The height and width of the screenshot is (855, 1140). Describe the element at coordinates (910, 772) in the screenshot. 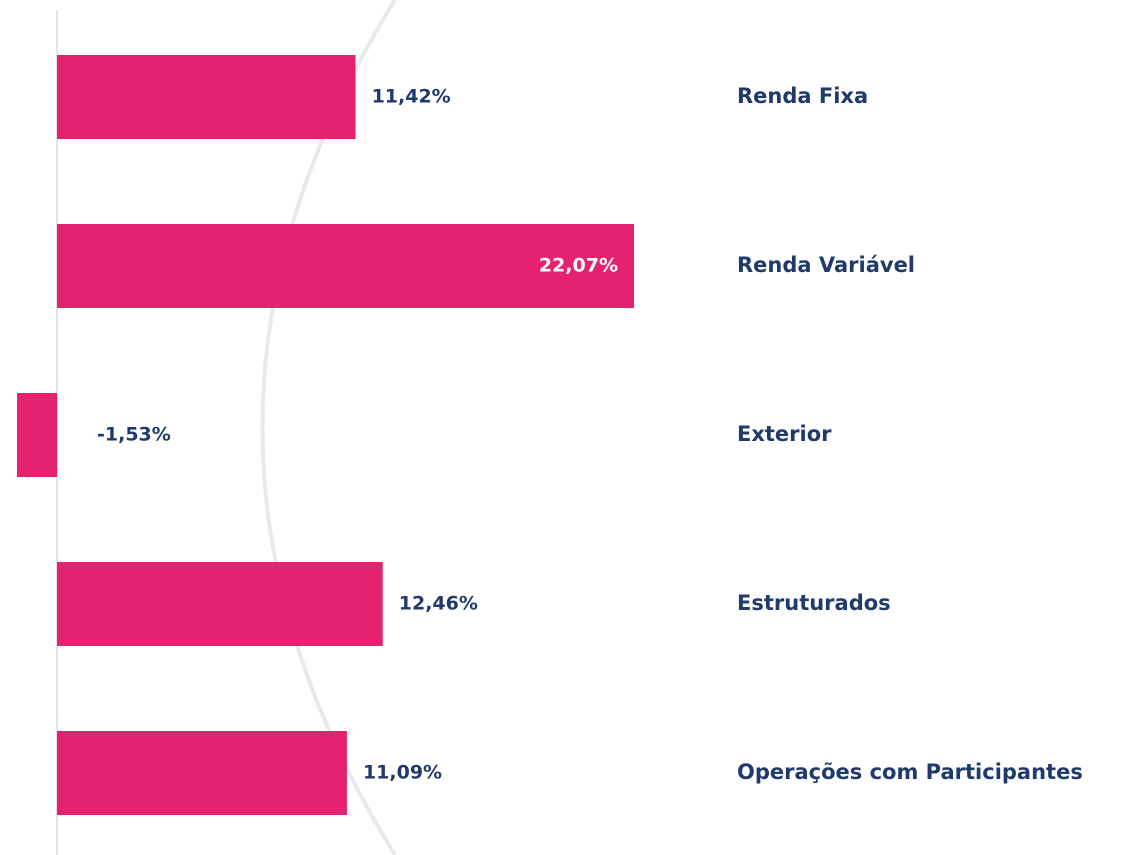

I see `category-label: Operações com Participantes` at that location.